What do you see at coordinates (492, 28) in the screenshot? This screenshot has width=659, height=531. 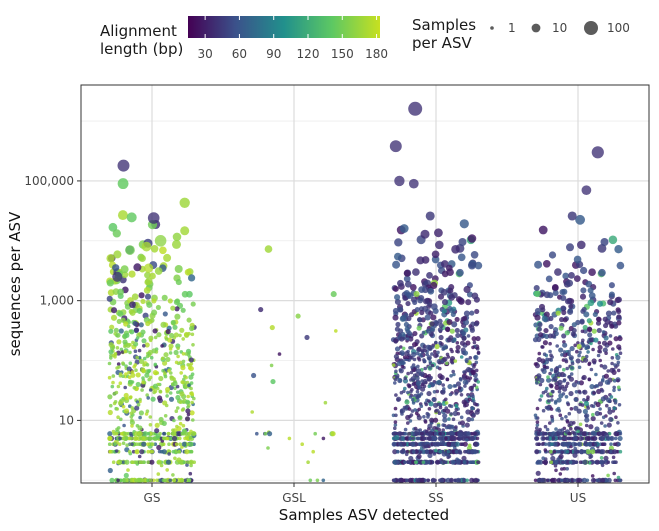 I see `size-legend-dot` at bounding box center [492, 28].